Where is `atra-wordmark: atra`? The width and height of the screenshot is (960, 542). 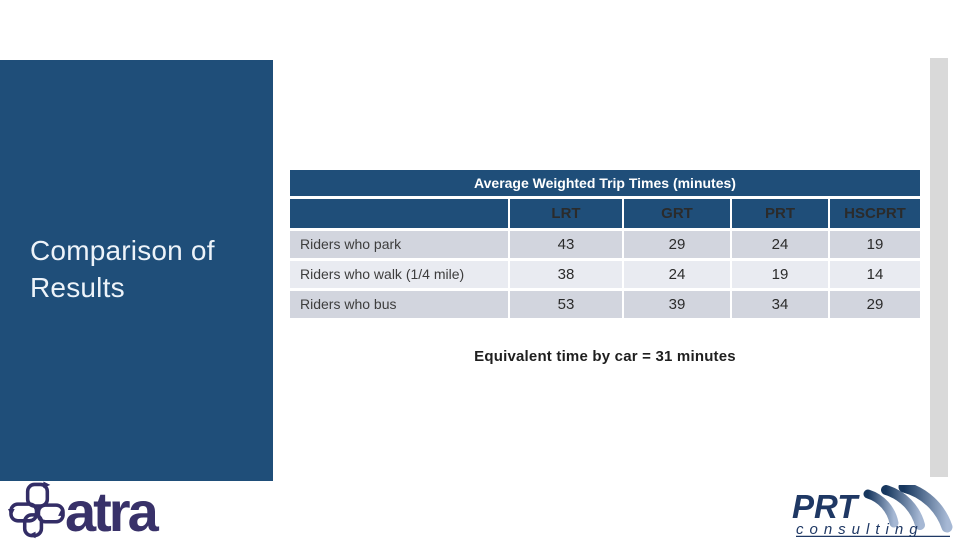 atra-wordmark: atra is located at coordinates (114, 510).